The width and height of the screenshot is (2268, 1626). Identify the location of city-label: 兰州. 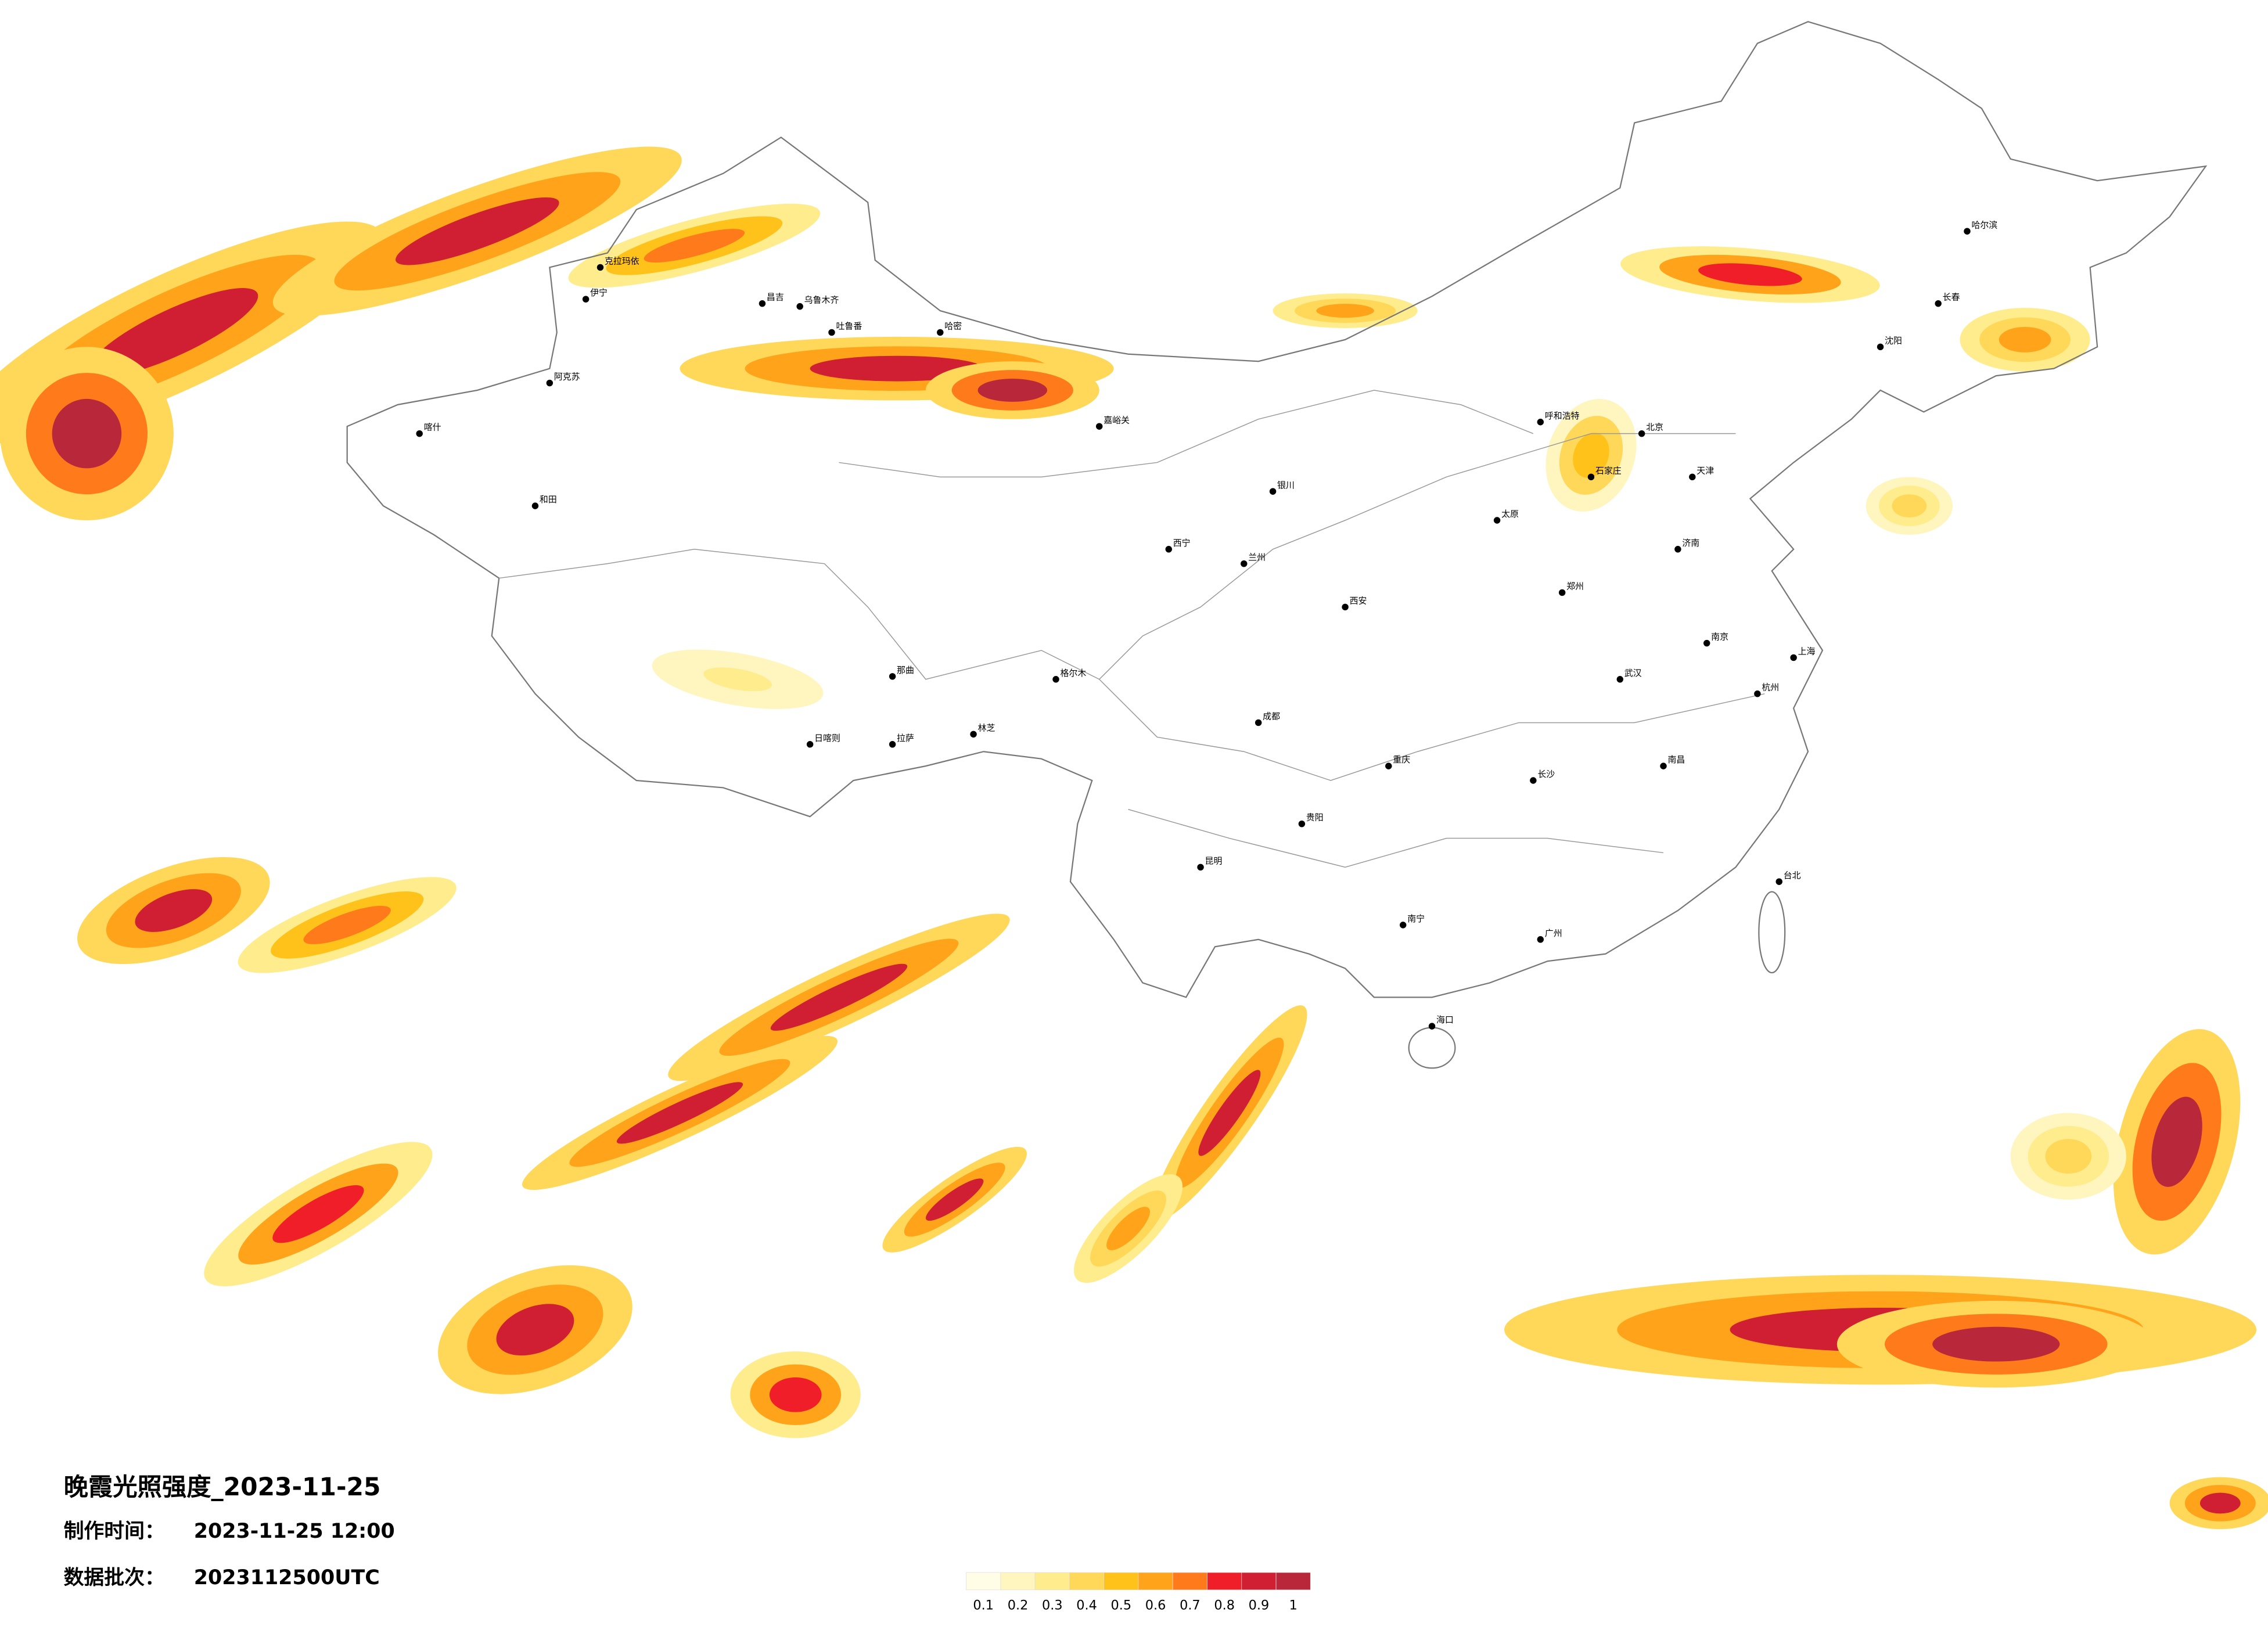
(1257, 557).